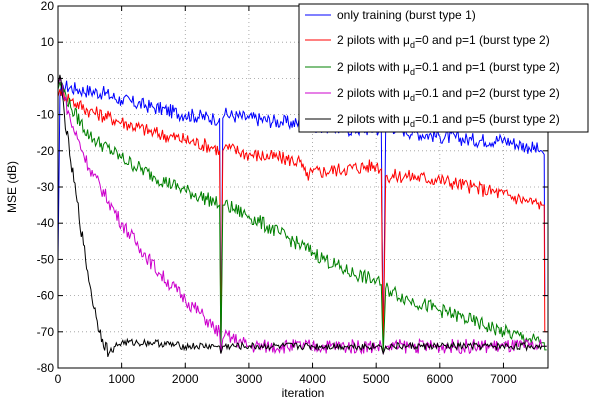 Image resolution: width=598 pixels, height=401 pixels. I want to click on y-axis-label: MSE (dB), so click(12, 187).